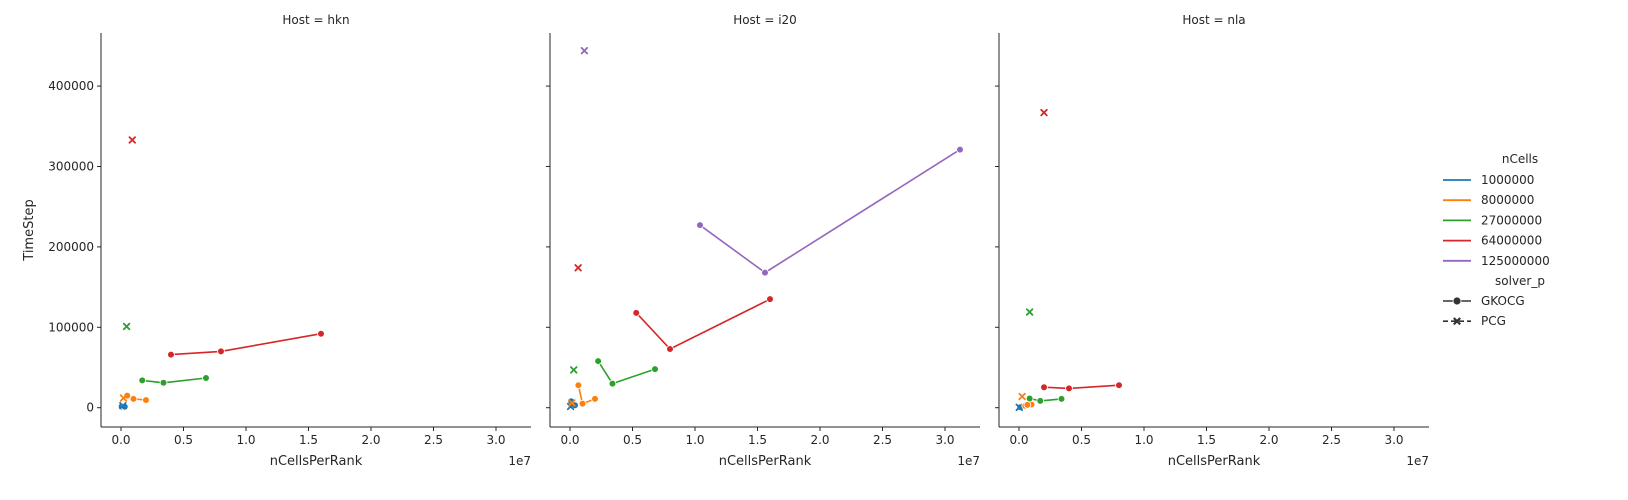 This screenshot has height=500, width=1628. Describe the element at coordinates (1511, 241) in the screenshot. I see `legend-label: 64000000` at that location.